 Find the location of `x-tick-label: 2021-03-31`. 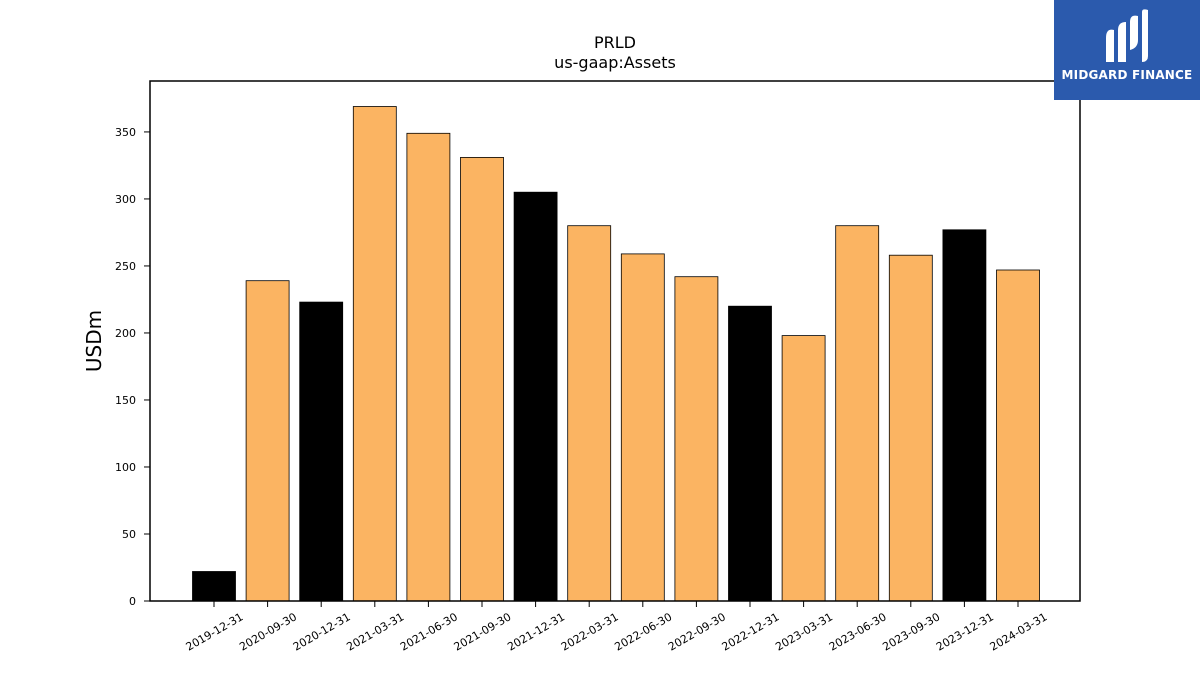

x-tick-label: 2021-03-31 is located at coordinates (375, 631).